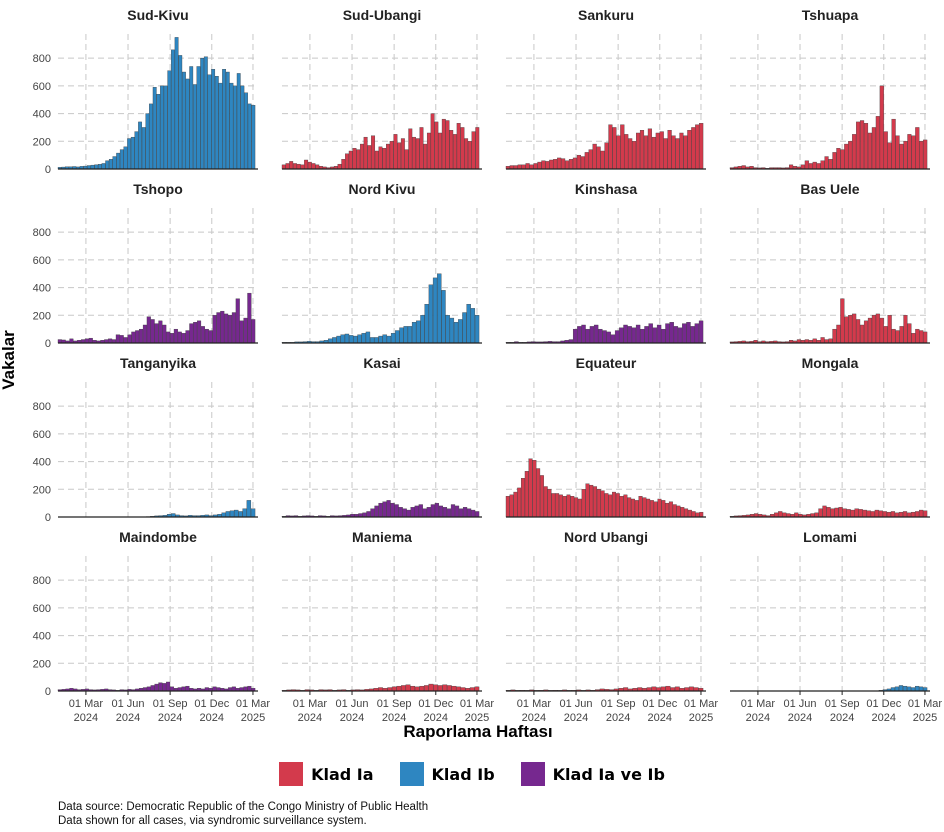  Describe the element at coordinates (663, 689) in the screenshot. I see `bar-nord-ubangi` at that location.